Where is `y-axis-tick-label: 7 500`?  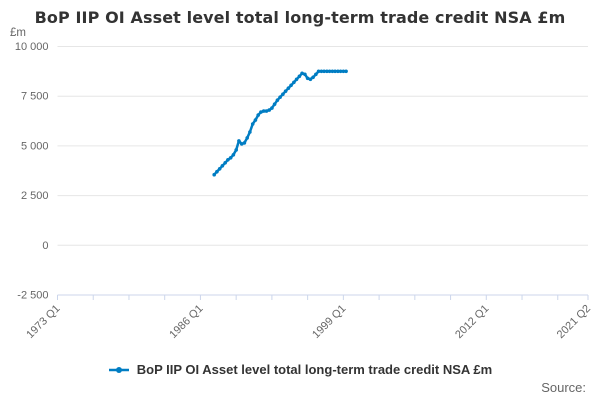
y-axis-tick-label: 7 500 is located at coordinates (35, 97).